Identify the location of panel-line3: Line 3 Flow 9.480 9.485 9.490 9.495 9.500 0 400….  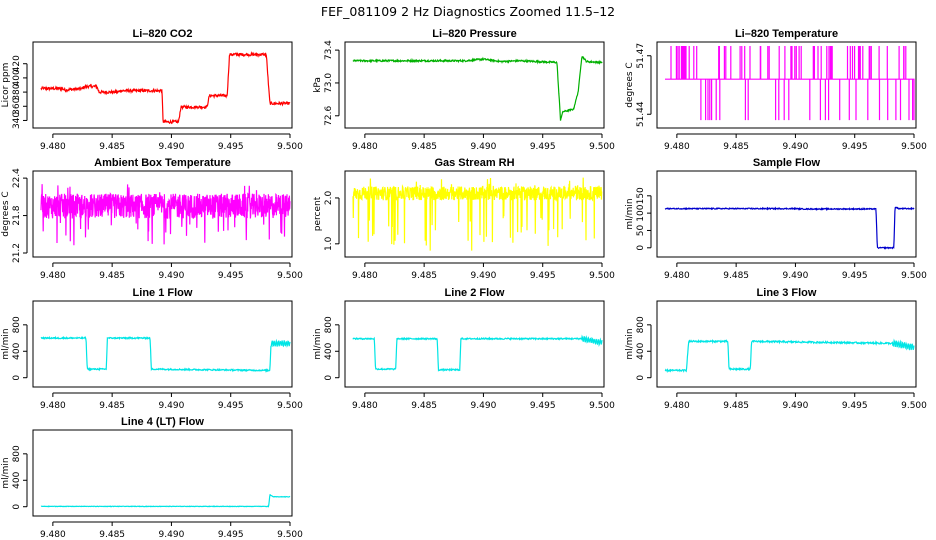
(776, 349).